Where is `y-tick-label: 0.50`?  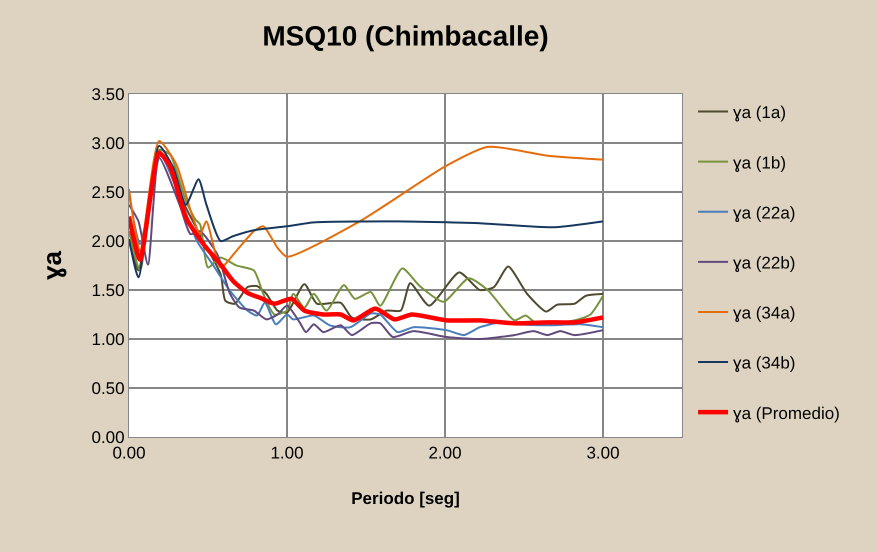
y-tick-label: 0.50 is located at coordinates (108, 388).